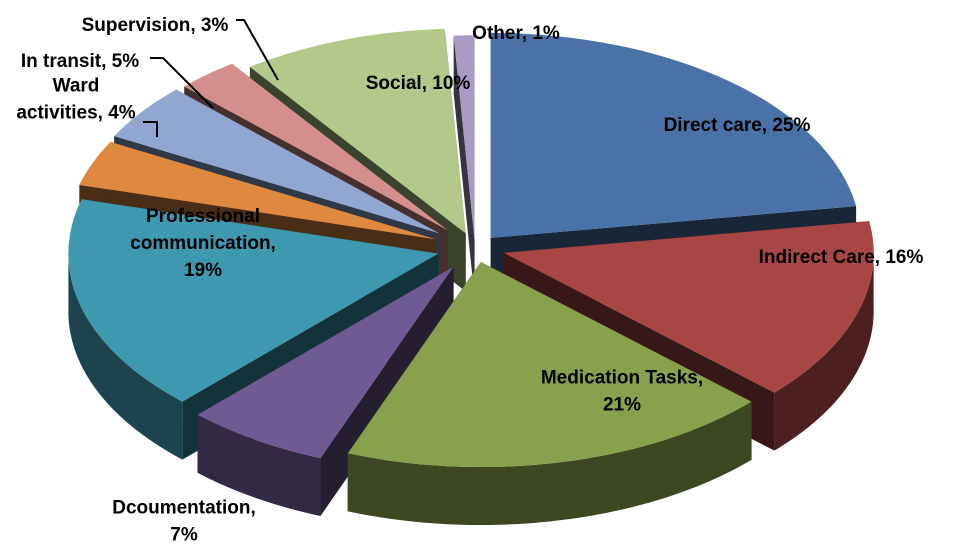  I want to click on slice-label: Social, 10%, so click(418, 83).